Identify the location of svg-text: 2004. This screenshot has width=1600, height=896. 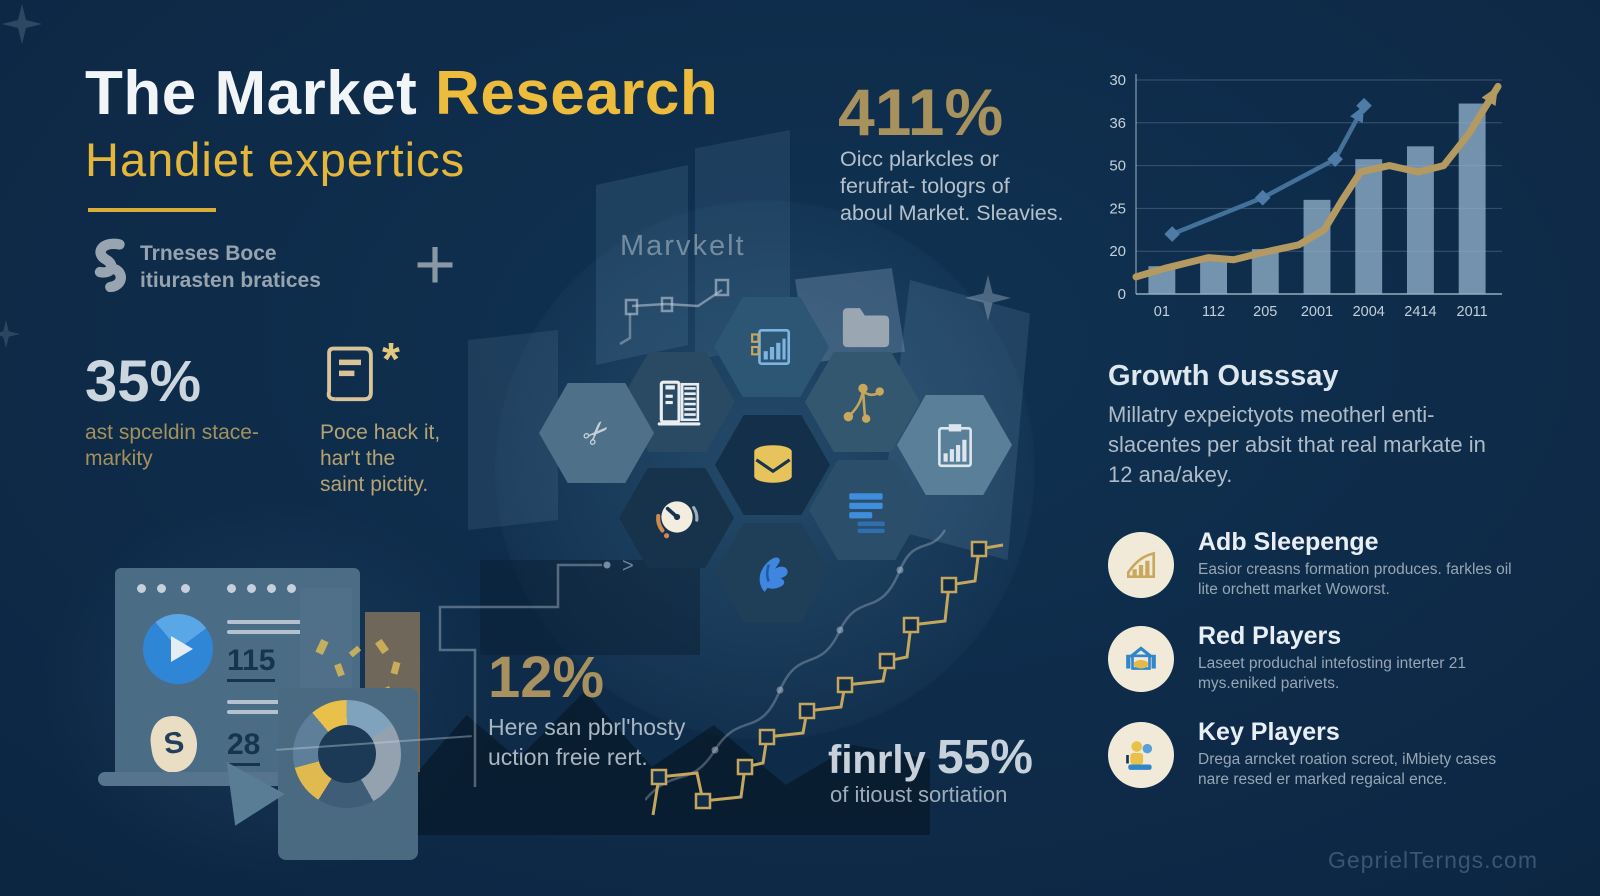
(1369, 312).